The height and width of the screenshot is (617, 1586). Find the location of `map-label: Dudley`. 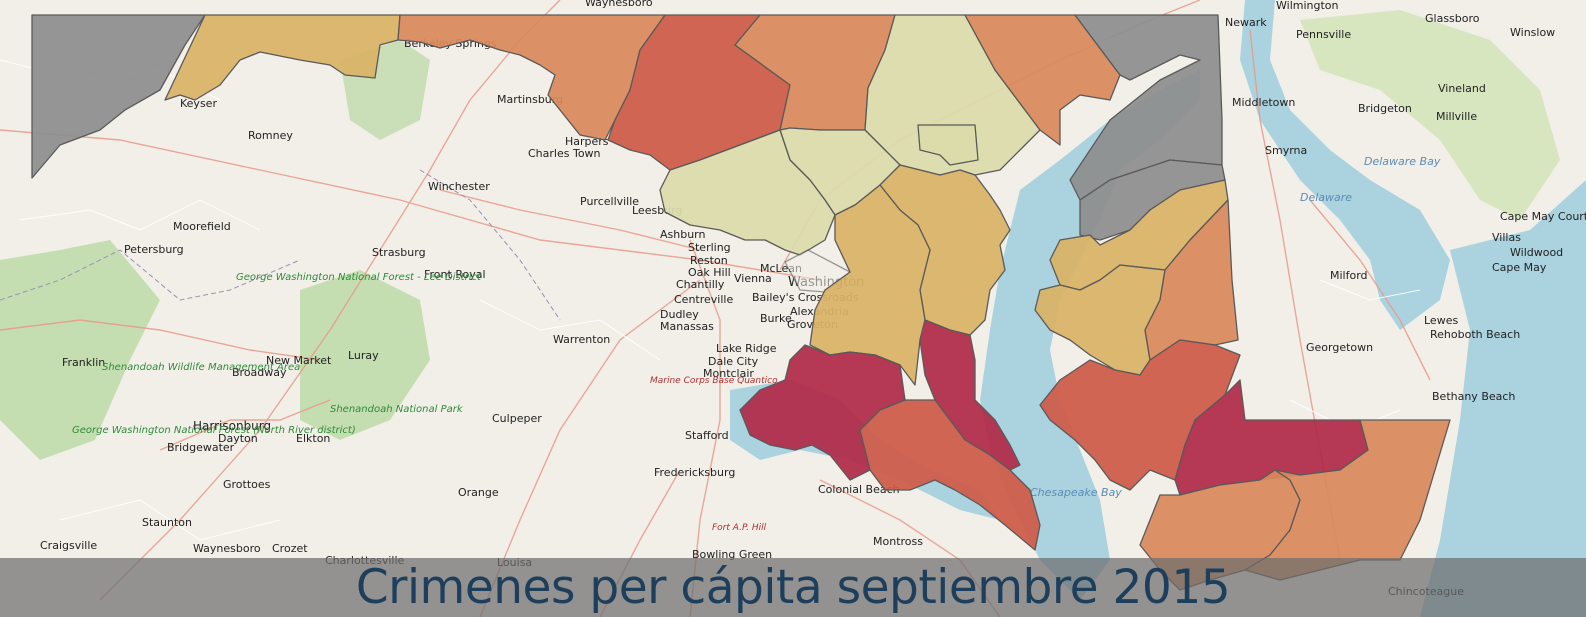

map-label: Dudley is located at coordinates (679, 314).